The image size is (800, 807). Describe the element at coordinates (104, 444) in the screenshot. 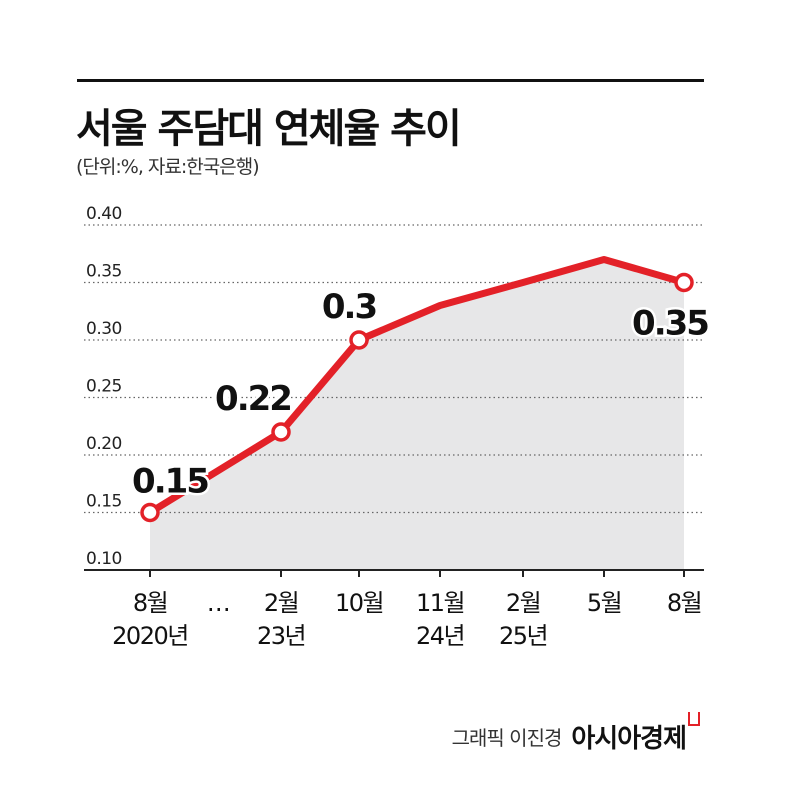

I see `y-tick-label: 0.20` at that location.